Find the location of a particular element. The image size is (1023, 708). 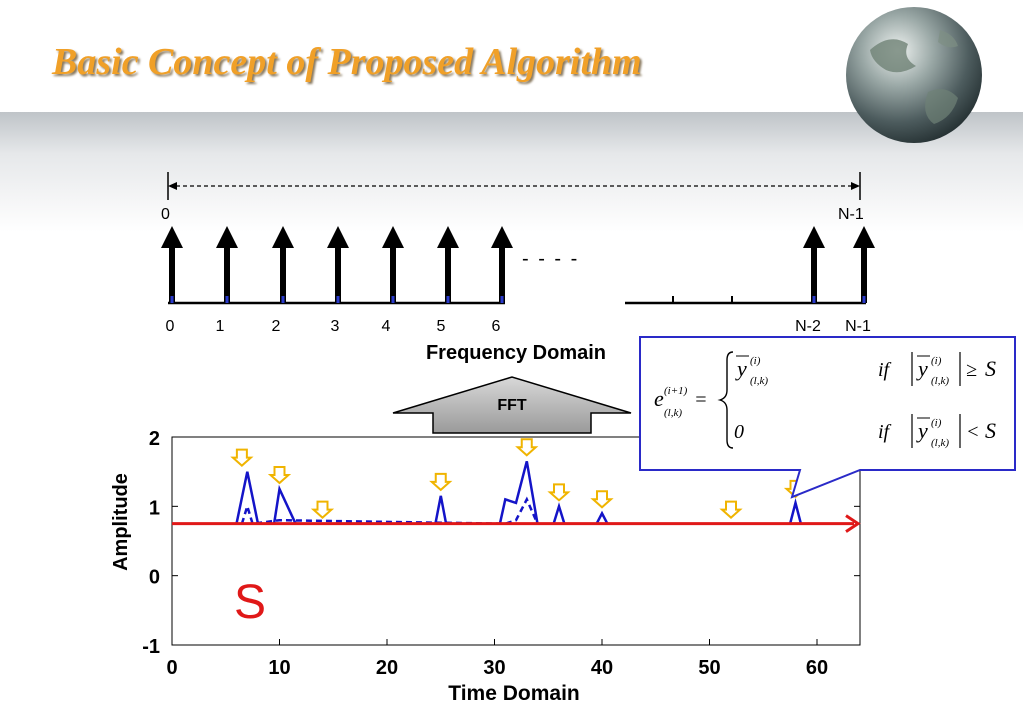

if-keyword-1: if is located at coordinates (885, 370).